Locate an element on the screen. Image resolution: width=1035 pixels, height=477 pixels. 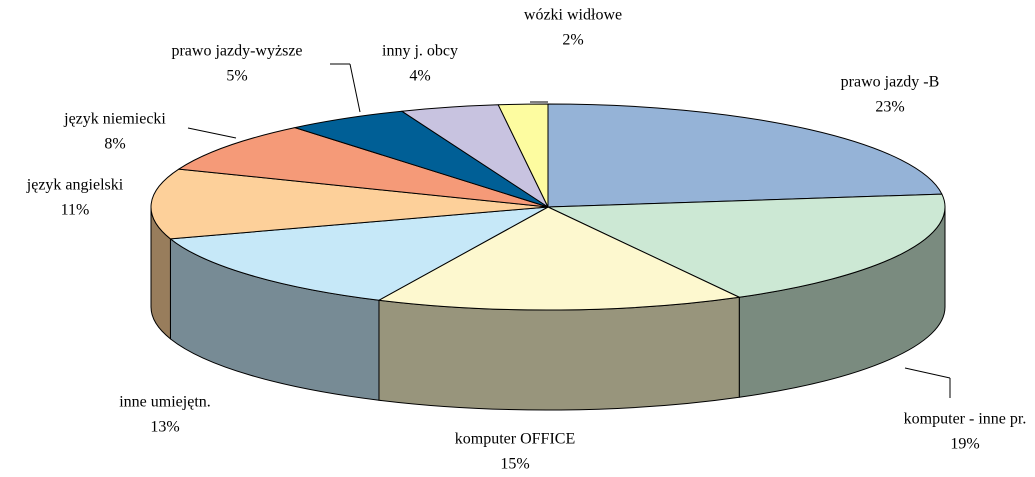
slice-value-label: 19% is located at coordinates (964, 444).